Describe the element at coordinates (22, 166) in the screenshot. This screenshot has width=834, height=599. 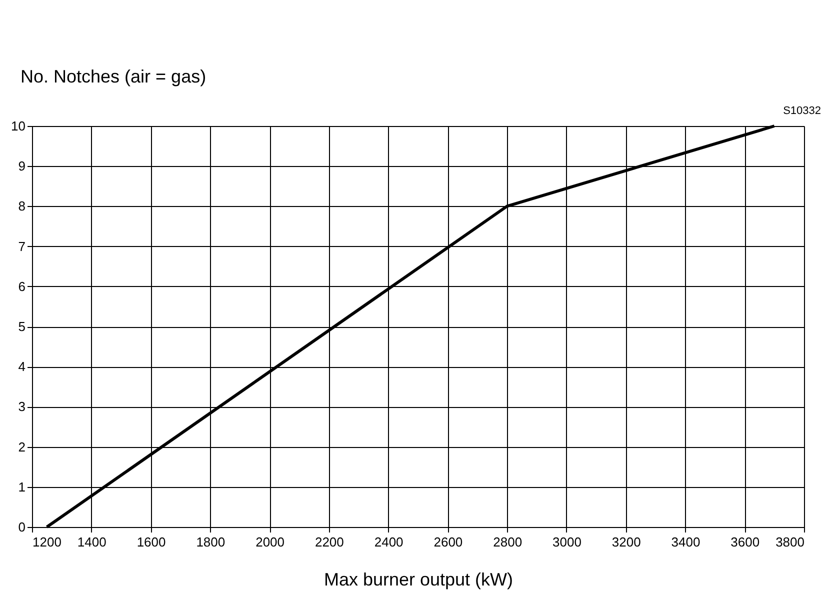
I see `y-tick-label: 9` at that location.